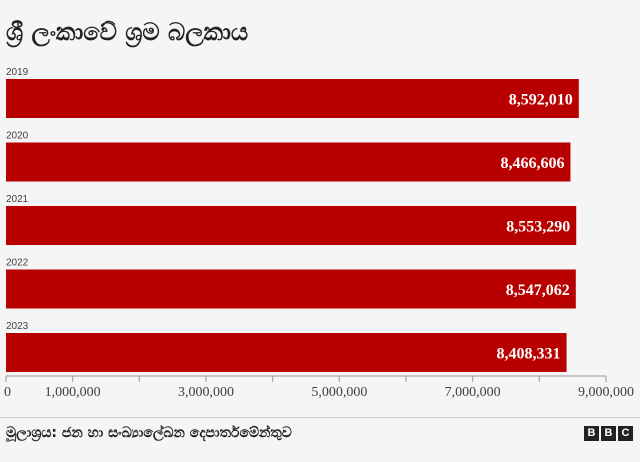 This screenshot has height=462, width=640. I want to click on bbc-logo-letter-c: C, so click(625, 433).